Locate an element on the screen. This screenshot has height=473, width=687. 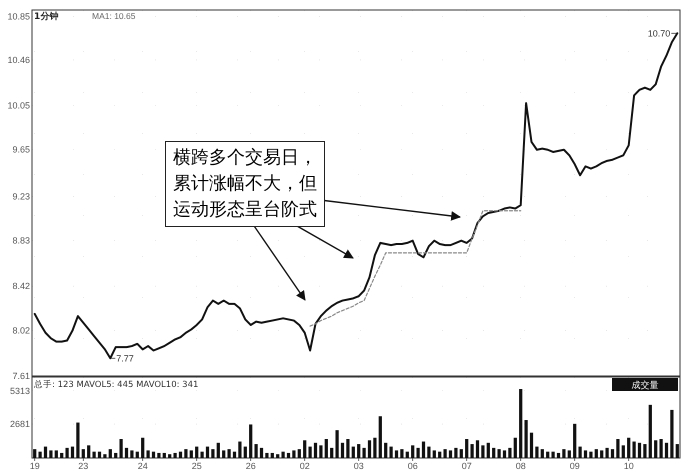
annotation: 横跨多个交易日，累计涨幅不大，但运动形态呈台阶式 is located at coordinates (245, 184).